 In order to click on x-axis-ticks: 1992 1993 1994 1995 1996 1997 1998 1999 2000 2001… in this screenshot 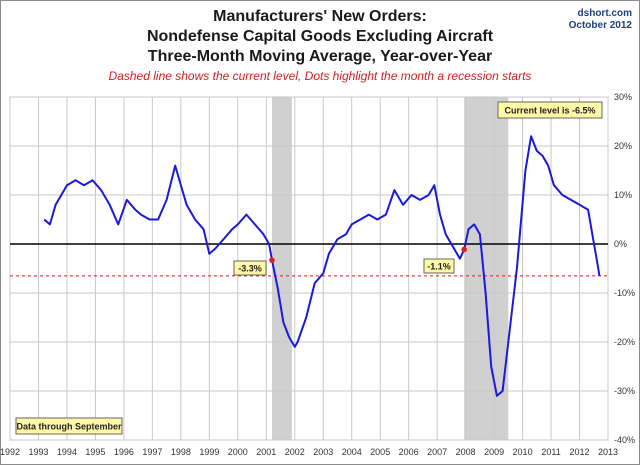, I will do `click(309, 452)`.